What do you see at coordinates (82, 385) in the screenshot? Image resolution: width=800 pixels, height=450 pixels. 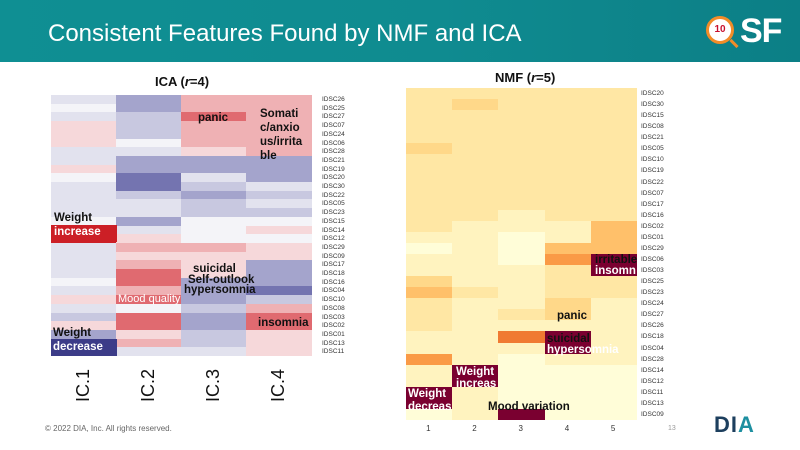 I see `ica-column-label: IC.1` at bounding box center [82, 385].